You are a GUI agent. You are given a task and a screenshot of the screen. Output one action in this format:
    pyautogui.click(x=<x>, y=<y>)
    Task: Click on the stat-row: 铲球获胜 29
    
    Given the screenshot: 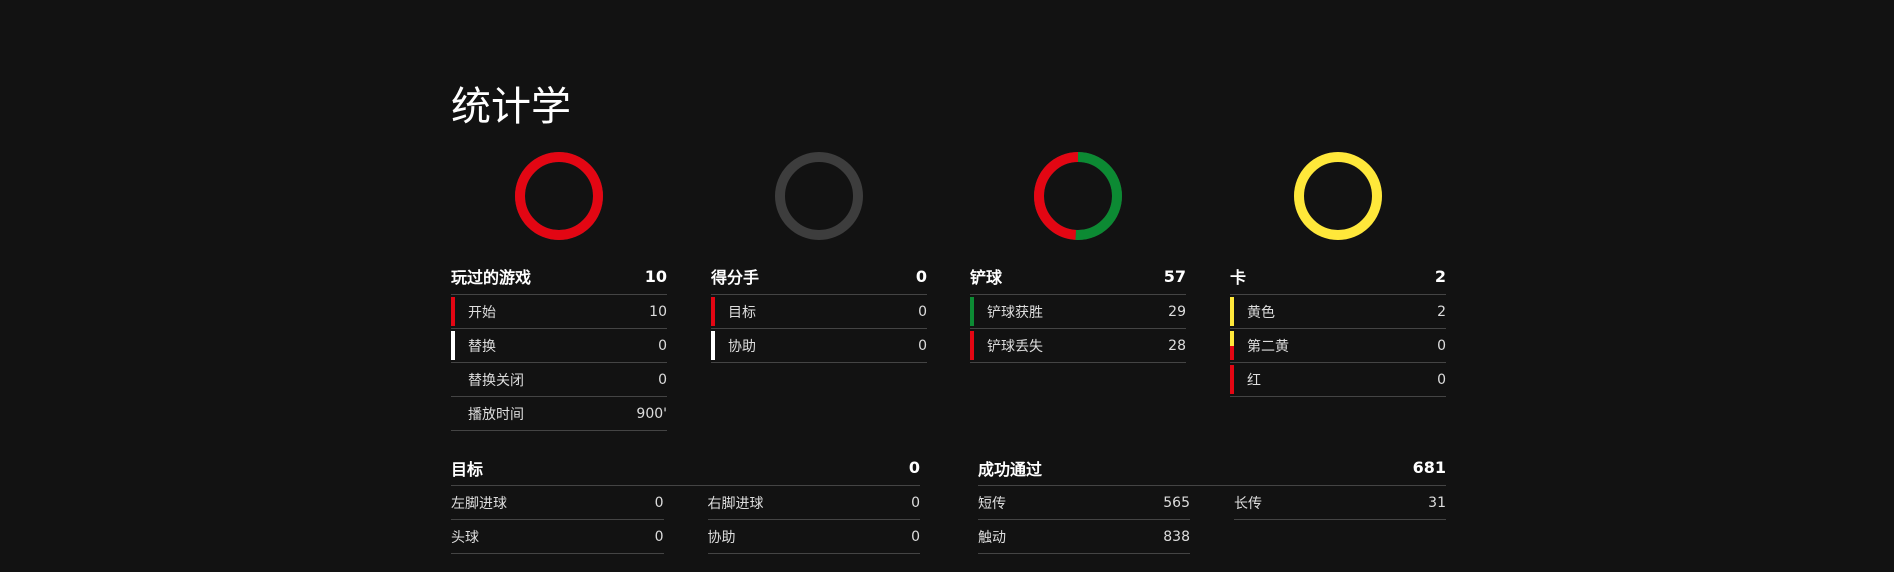 What is the action you would take?
    pyautogui.click(x=1078, y=312)
    